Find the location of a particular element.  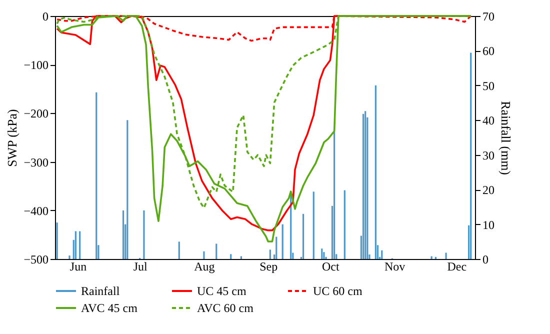

x-tick-label: Jul is located at coordinates (140, 267).